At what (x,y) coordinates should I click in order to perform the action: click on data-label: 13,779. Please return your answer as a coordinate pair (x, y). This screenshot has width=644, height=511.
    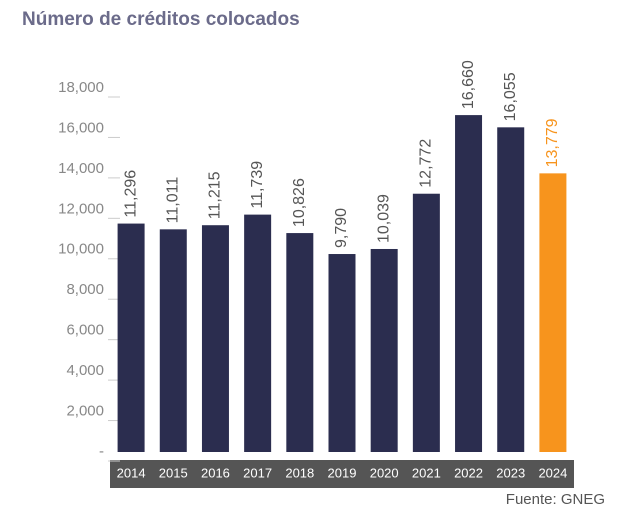
    Looking at the image, I should click on (552, 142).